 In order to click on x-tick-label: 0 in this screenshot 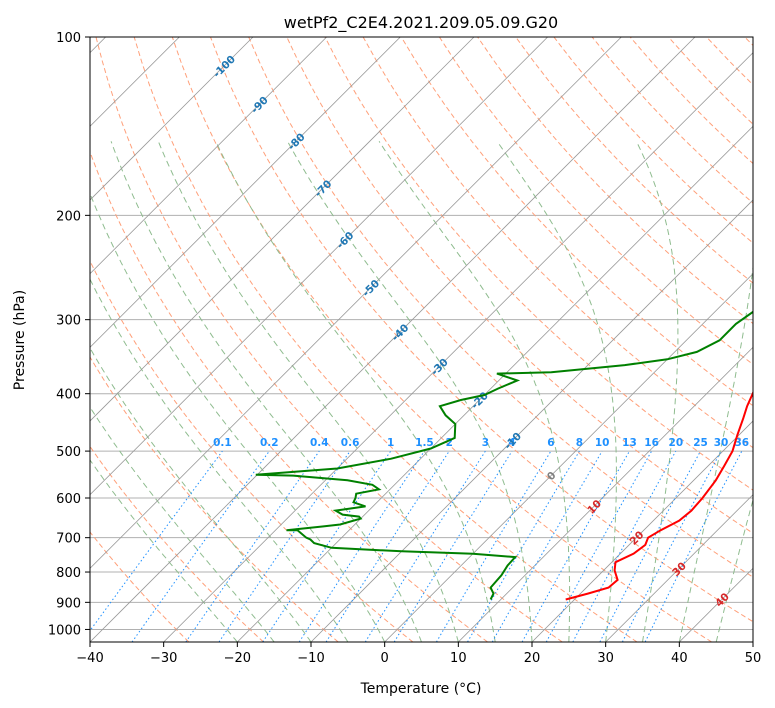, I will do `click(385, 658)`.